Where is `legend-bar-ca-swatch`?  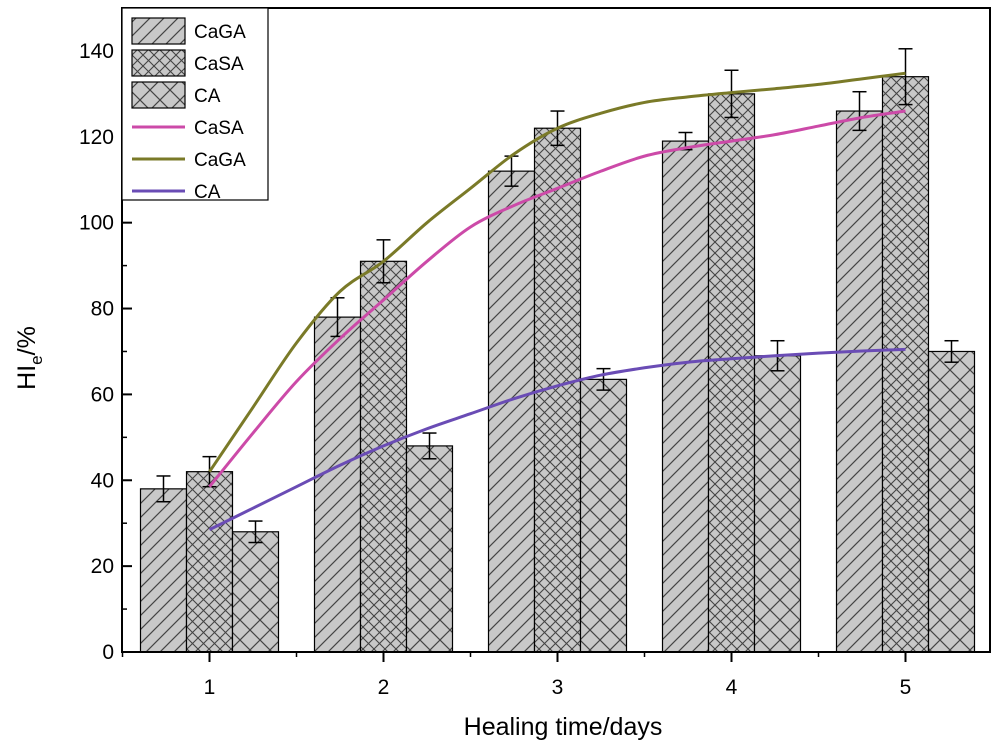
legend-bar-ca-swatch is located at coordinates (158, 95).